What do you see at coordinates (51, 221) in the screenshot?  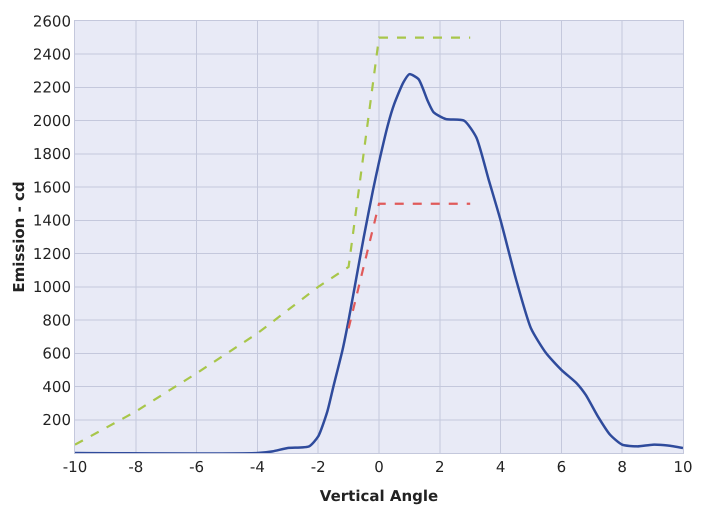 I see `y-tick-label: 1400` at bounding box center [51, 221].